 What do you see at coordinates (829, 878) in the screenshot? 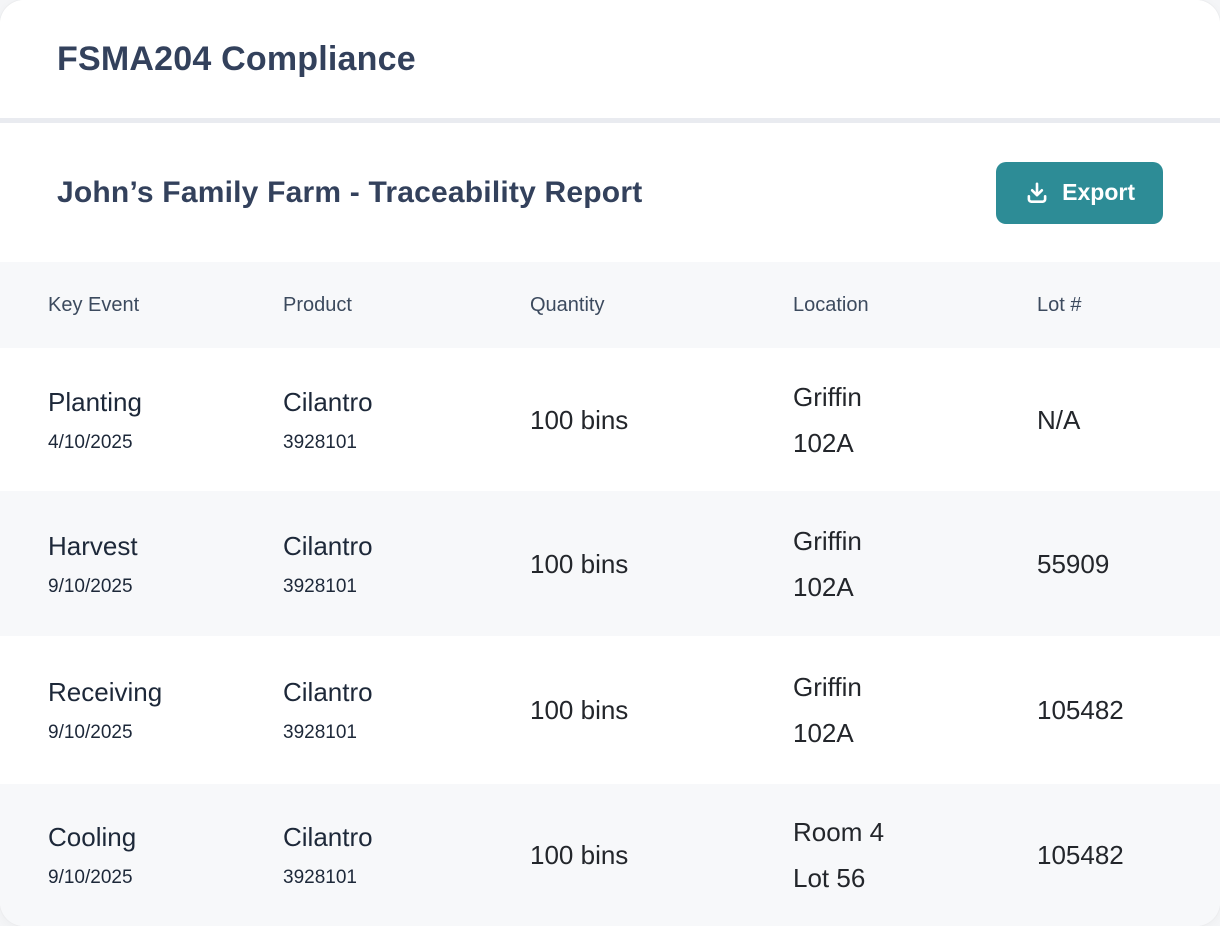
I see `location-line2: Lot 56` at bounding box center [829, 878].